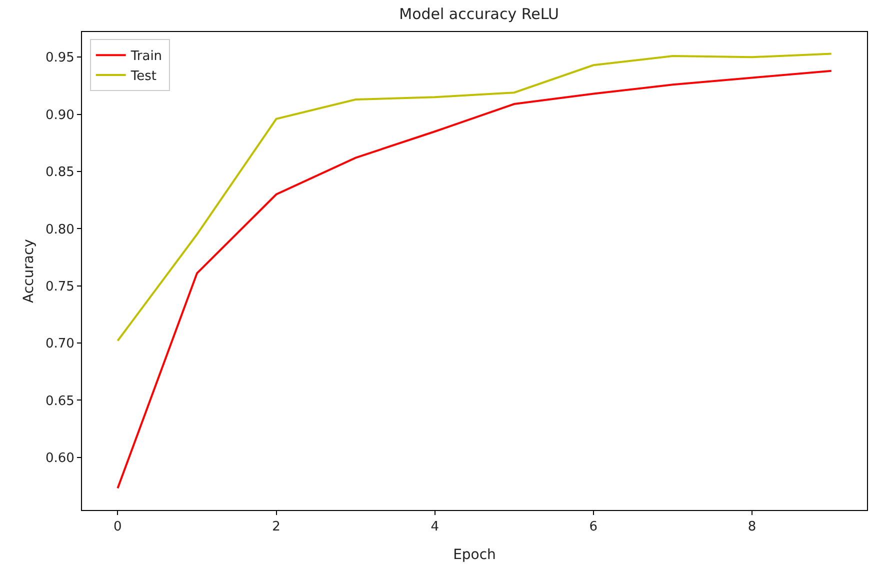  I want to click on x-tick-label: 2, so click(276, 527).